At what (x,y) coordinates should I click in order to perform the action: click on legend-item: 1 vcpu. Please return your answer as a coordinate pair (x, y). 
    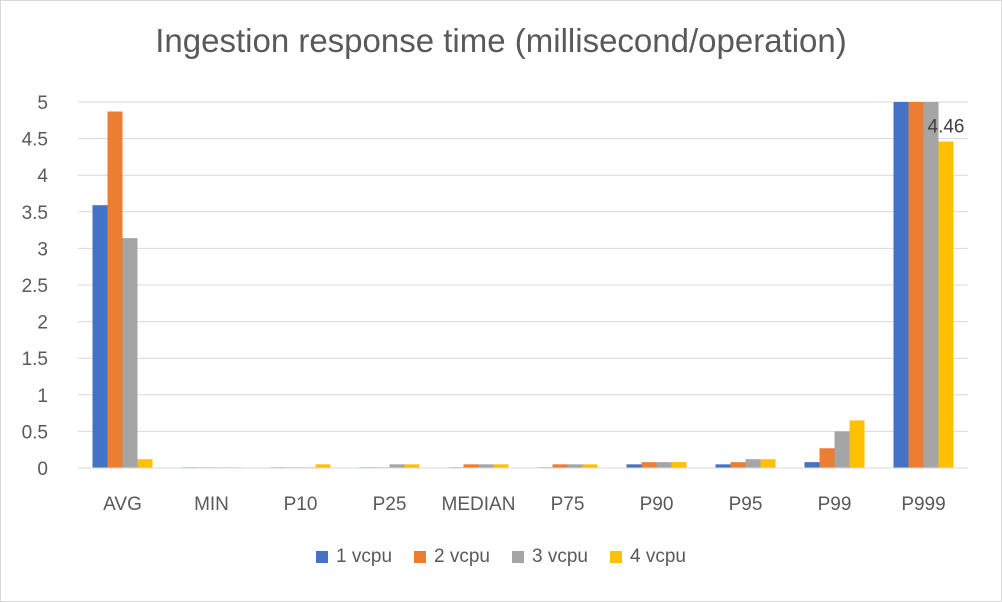
    Looking at the image, I should click on (354, 557).